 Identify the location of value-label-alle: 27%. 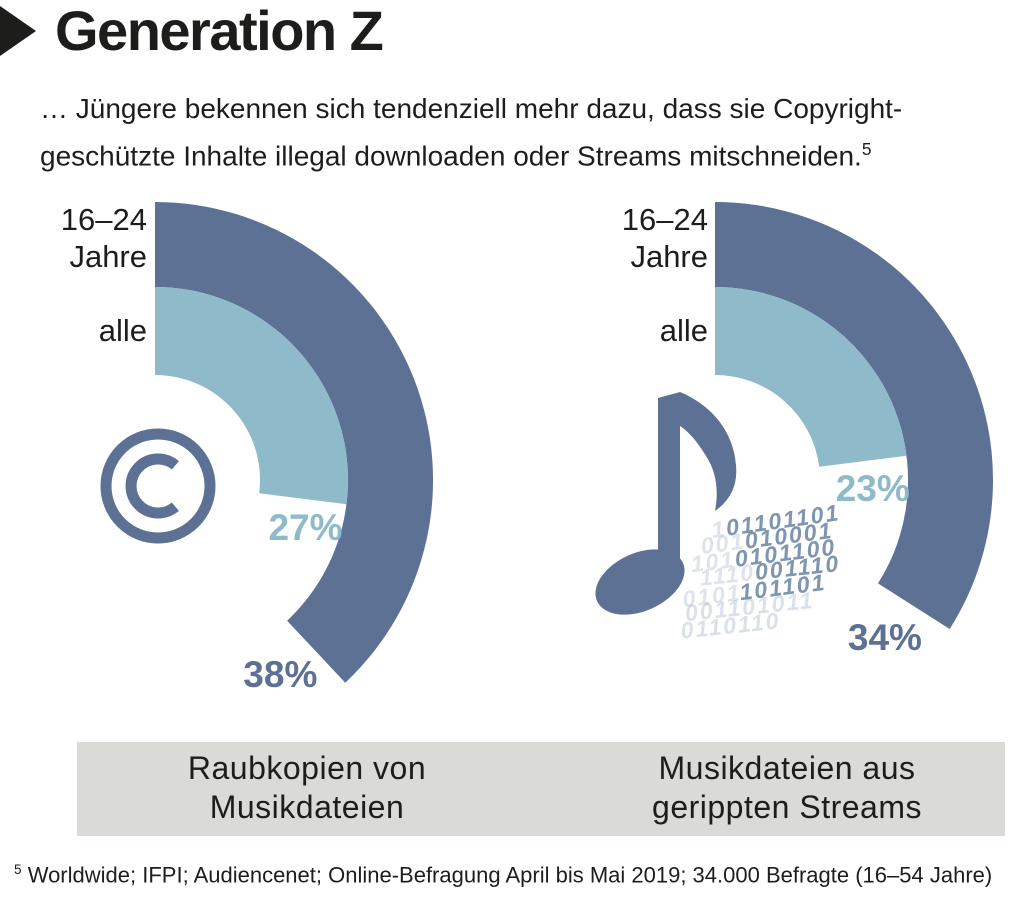
(305, 528).